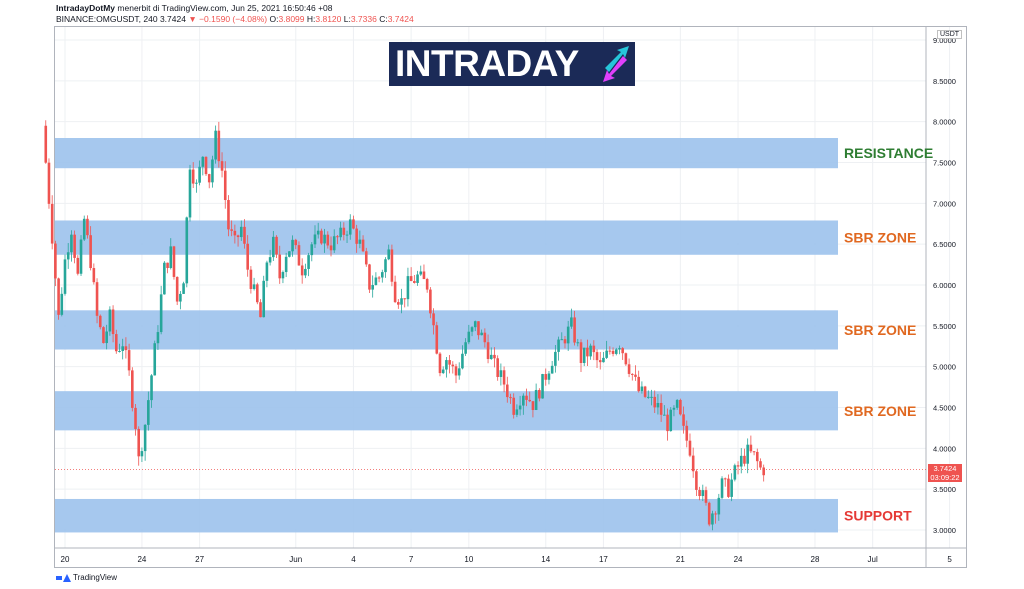 Image resolution: width=1024 pixels, height=589 pixels. What do you see at coordinates (944, 448) in the screenshot?
I see `y-tick-label: 4.0000` at bounding box center [944, 448].